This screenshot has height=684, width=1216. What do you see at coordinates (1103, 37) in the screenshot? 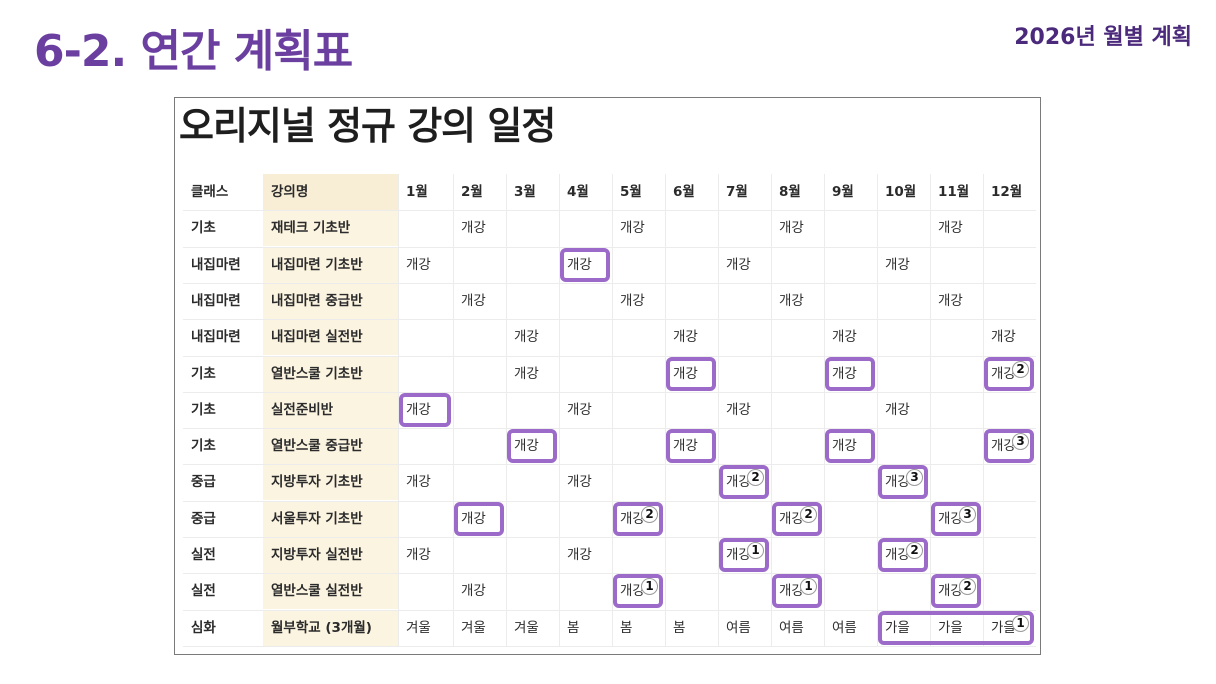
I see `slide-subtitle: 2026년 월별 계획` at bounding box center [1103, 37].